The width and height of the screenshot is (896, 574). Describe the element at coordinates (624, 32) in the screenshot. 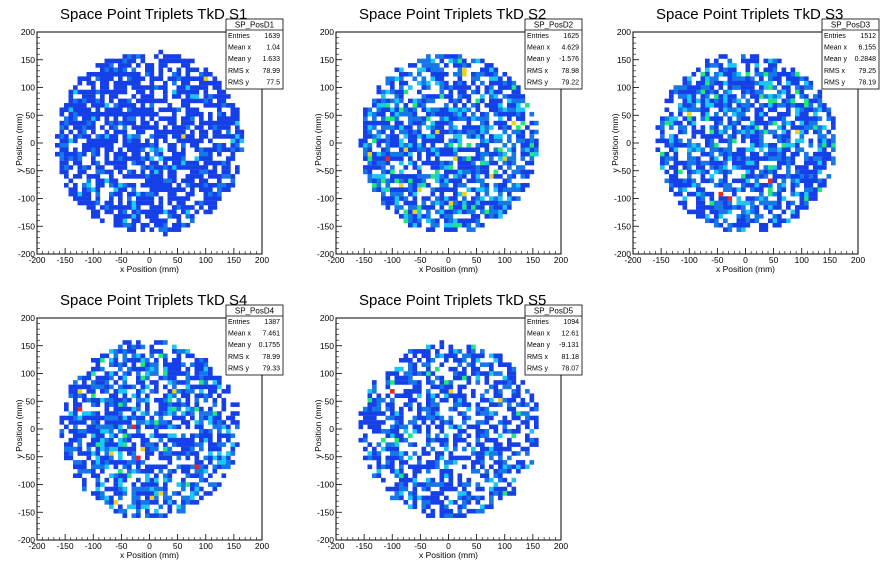

I see `y-tick-label: 200` at that location.